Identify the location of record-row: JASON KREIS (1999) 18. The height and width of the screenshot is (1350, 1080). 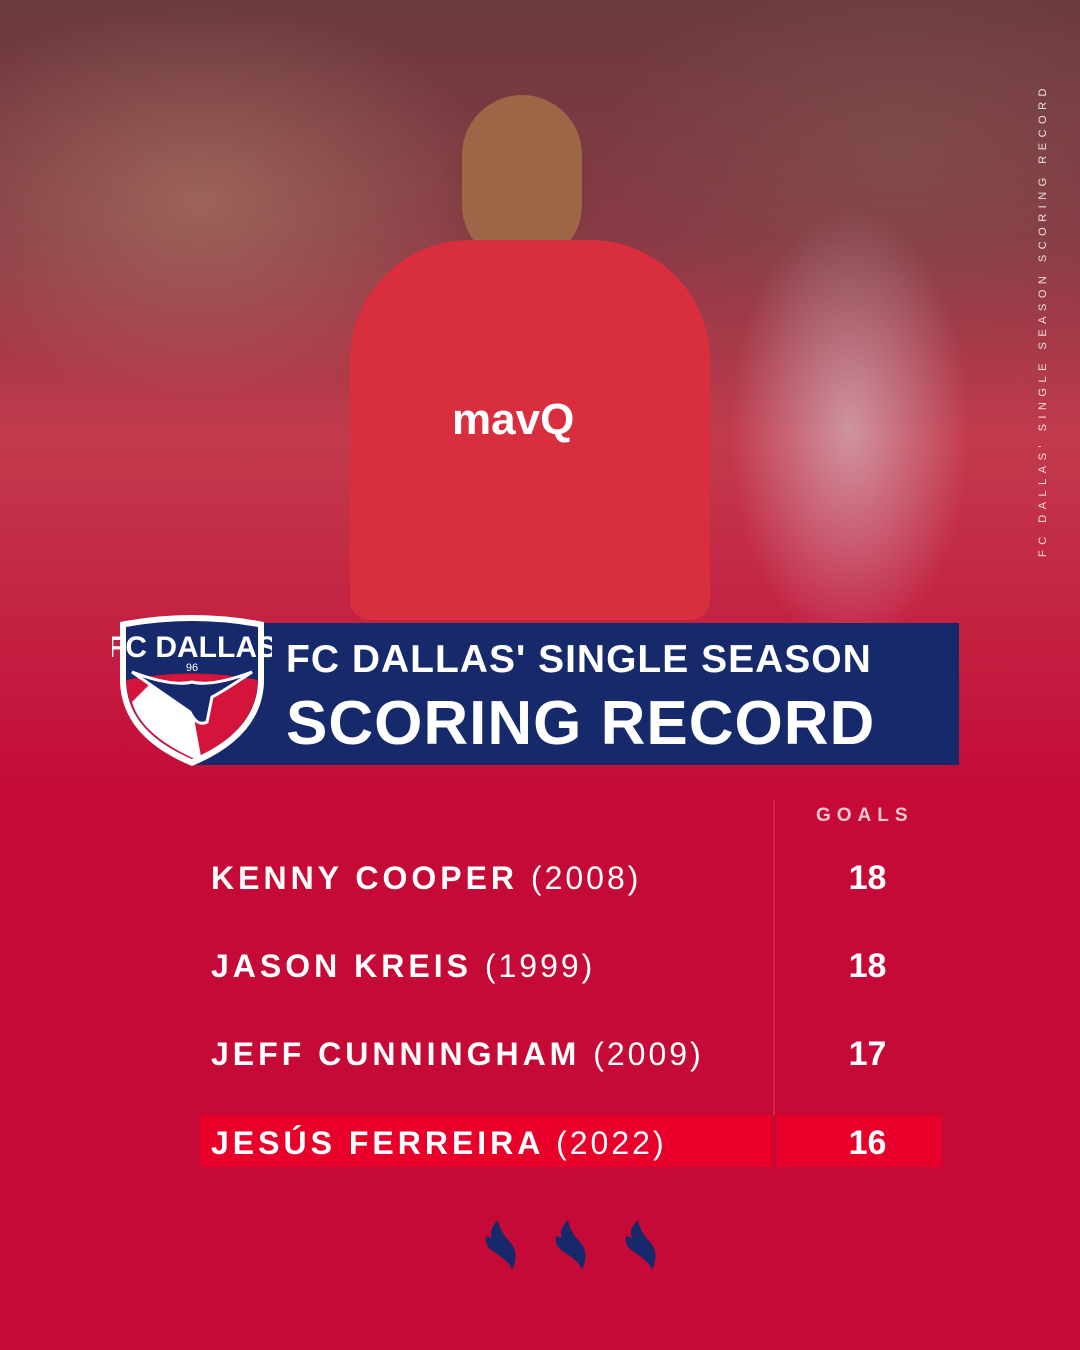
(571, 964).